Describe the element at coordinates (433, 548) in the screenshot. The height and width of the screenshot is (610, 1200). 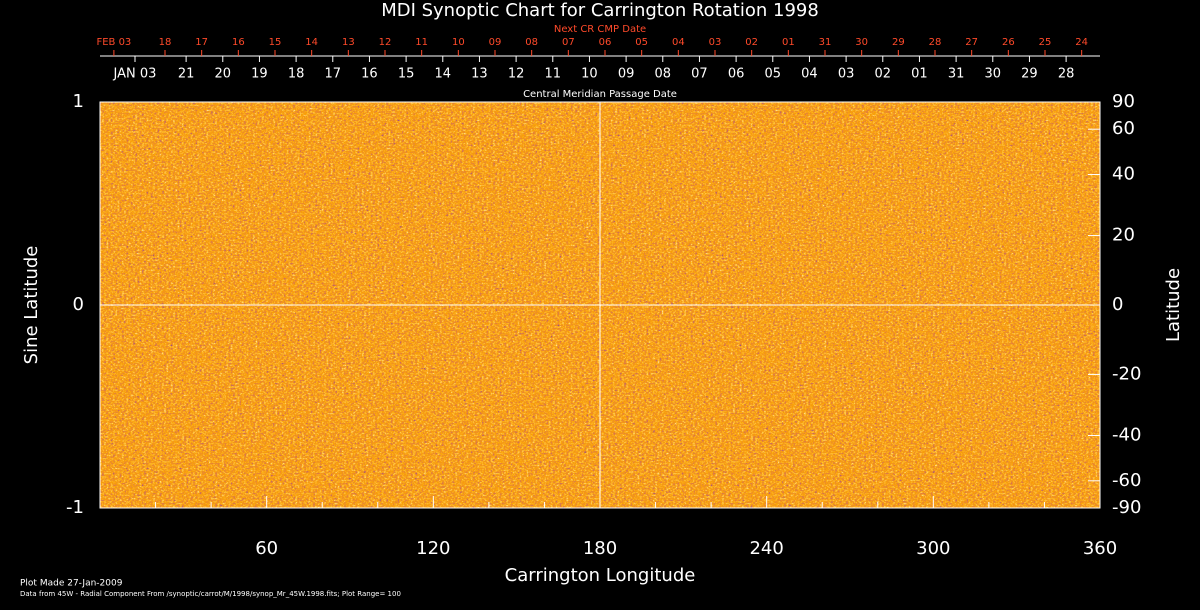
I see `x-tick-label: 120` at that location.